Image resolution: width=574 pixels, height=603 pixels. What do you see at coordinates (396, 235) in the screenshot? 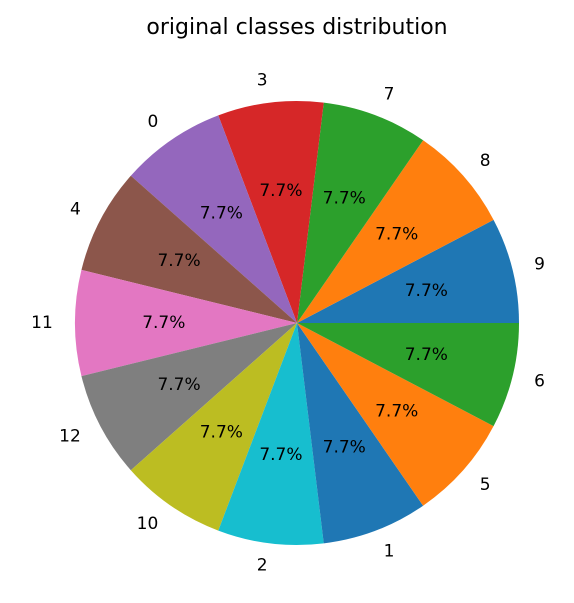
I see `percent-label-8: 7.7%` at bounding box center [396, 235].